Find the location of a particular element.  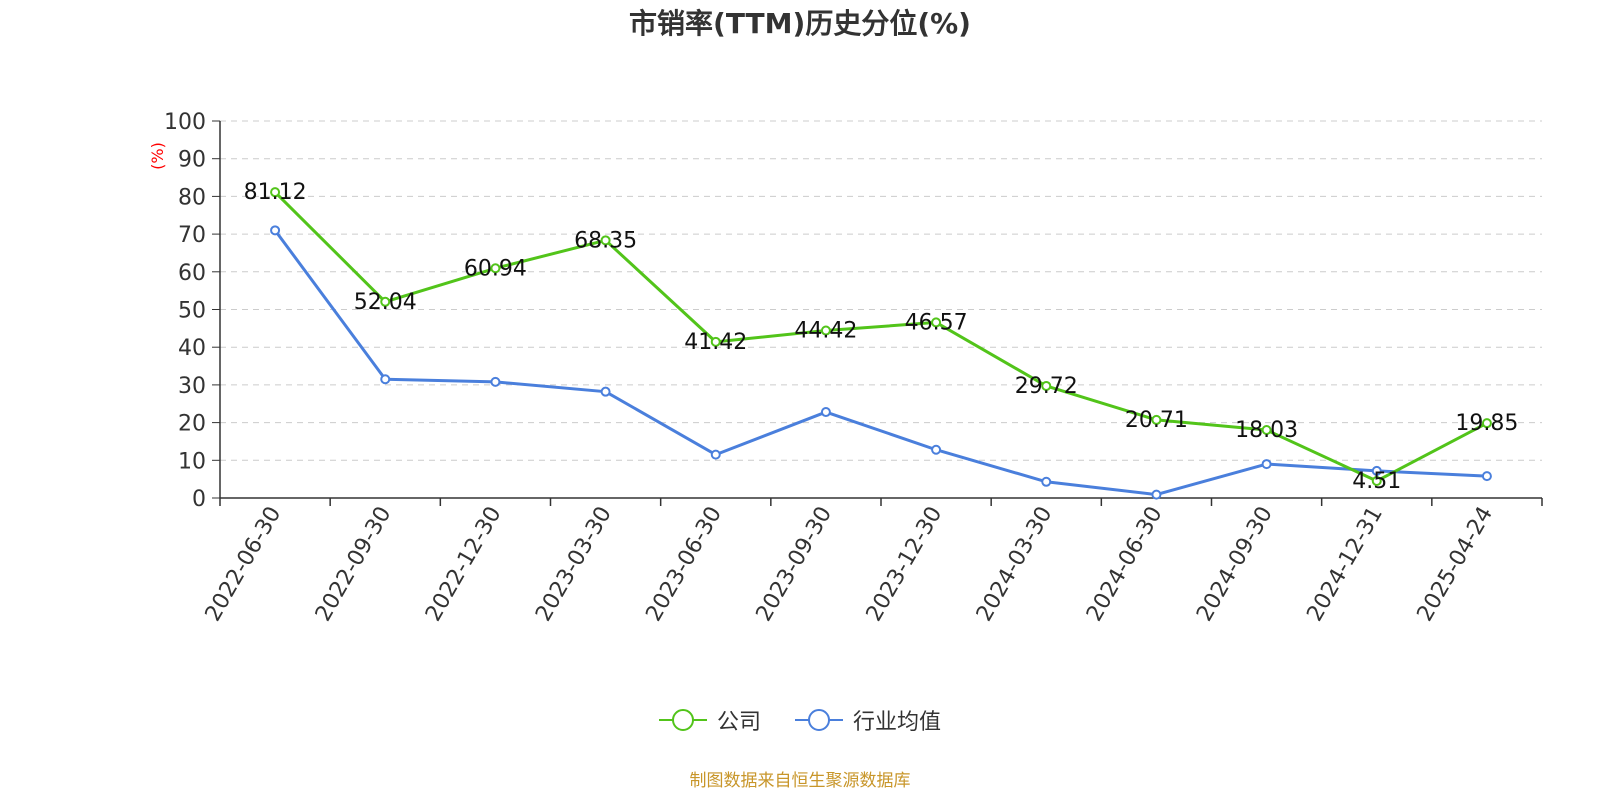

y-tick-label: 50 is located at coordinates (192, 311).